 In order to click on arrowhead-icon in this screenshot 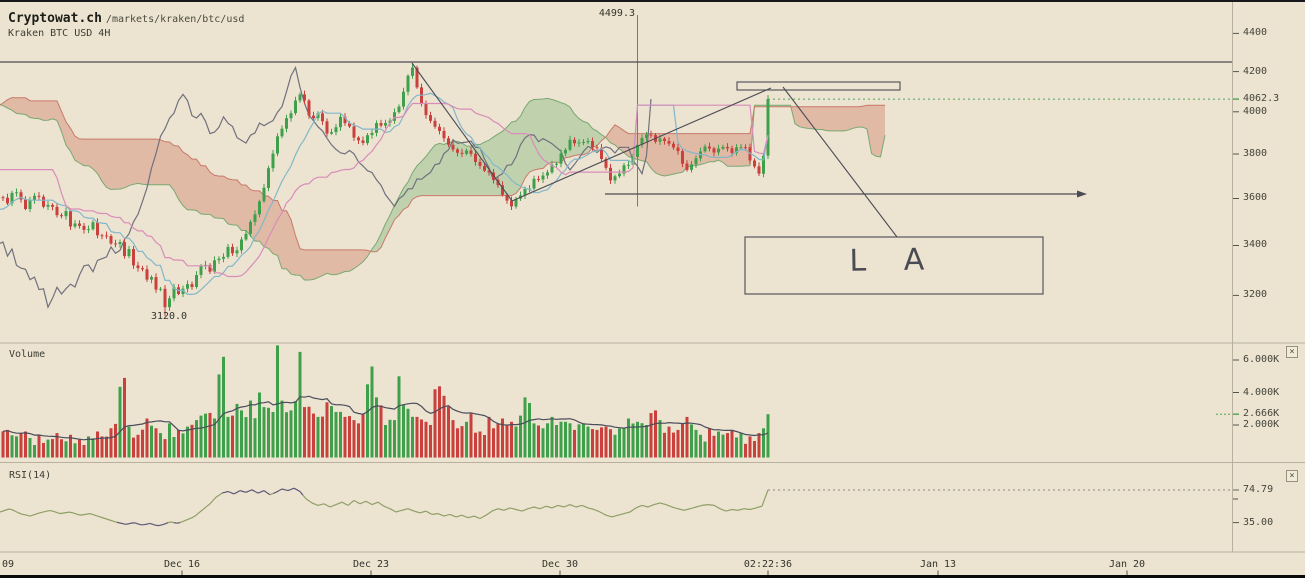, I will do `click(1082, 194)`.